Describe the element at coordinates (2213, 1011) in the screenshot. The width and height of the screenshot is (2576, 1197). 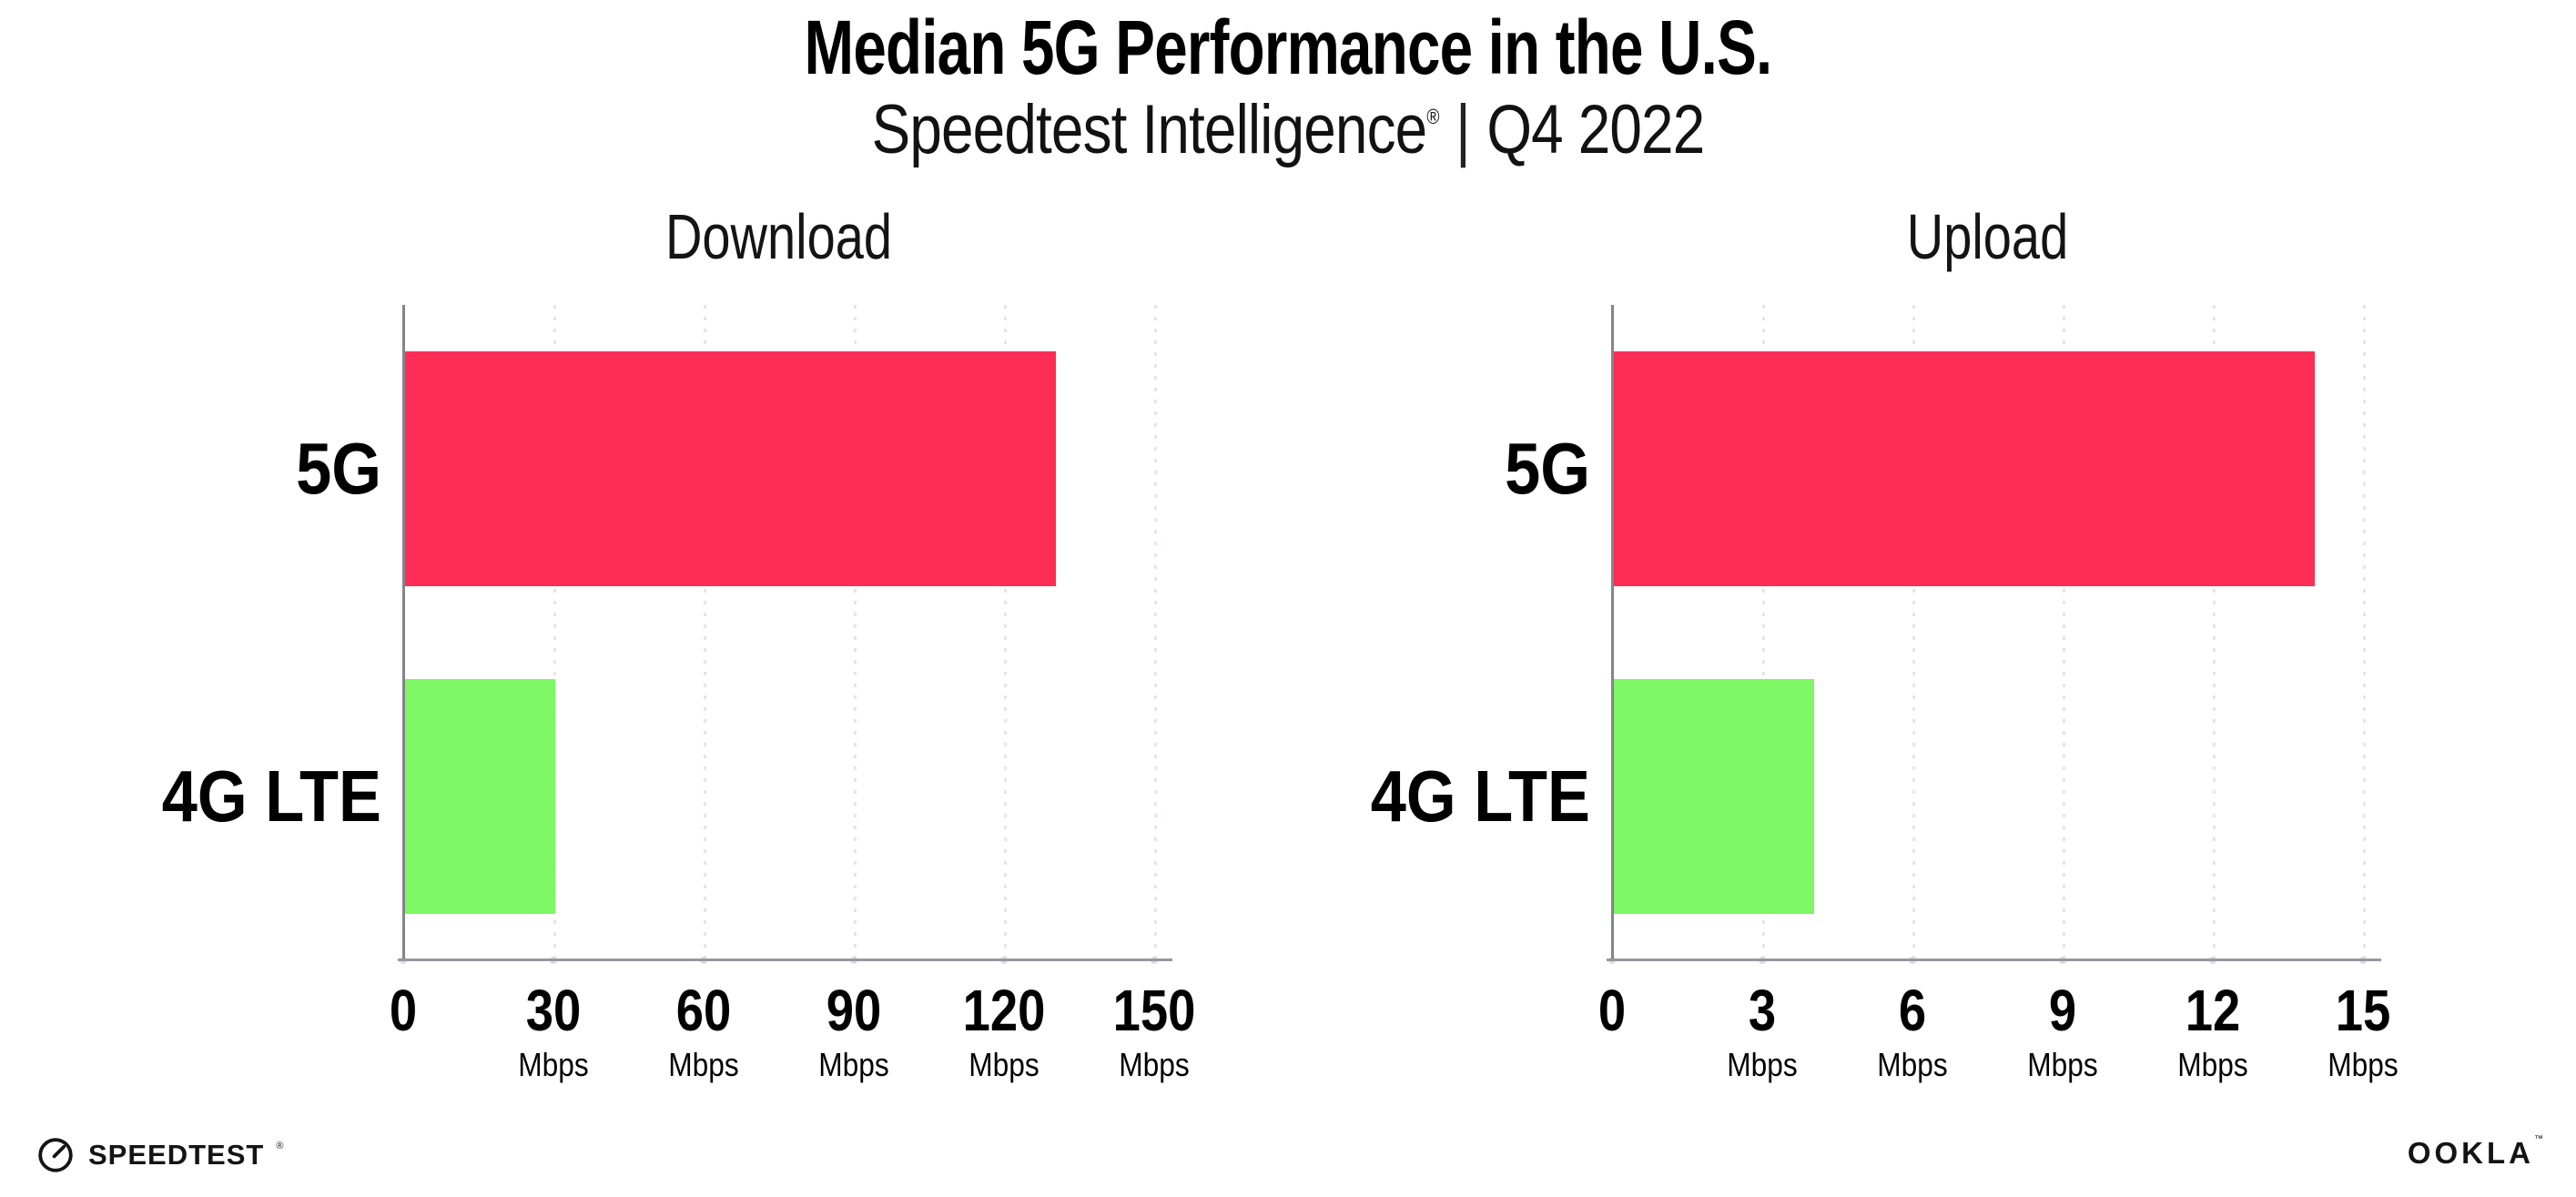
I see `x-tick-value: 12` at that location.